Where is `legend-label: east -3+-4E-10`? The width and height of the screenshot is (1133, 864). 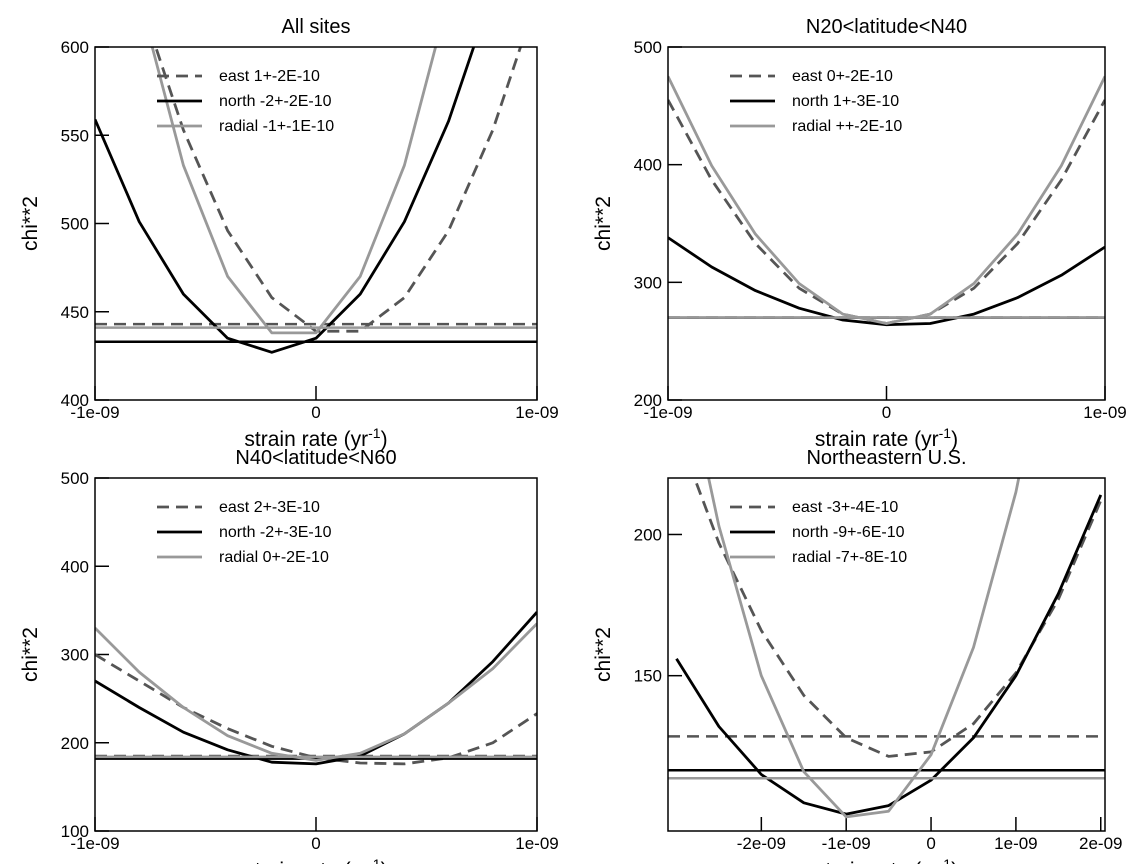 legend-label: east -3+-4E-10 is located at coordinates (845, 507).